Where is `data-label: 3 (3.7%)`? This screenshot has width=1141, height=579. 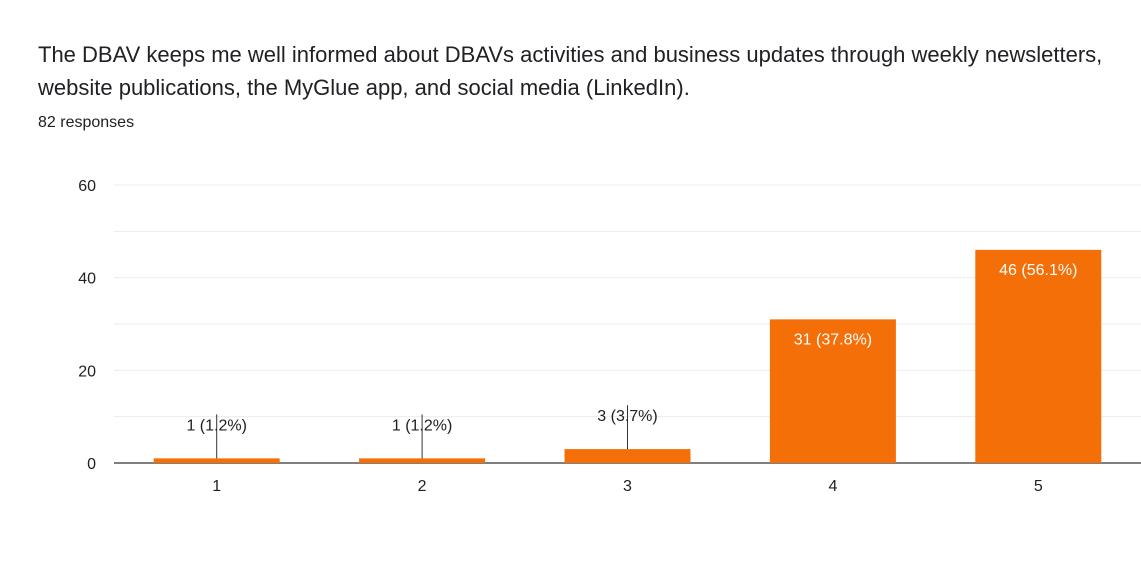
data-label: 3 (3.7%) is located at coordinates (627, 416).